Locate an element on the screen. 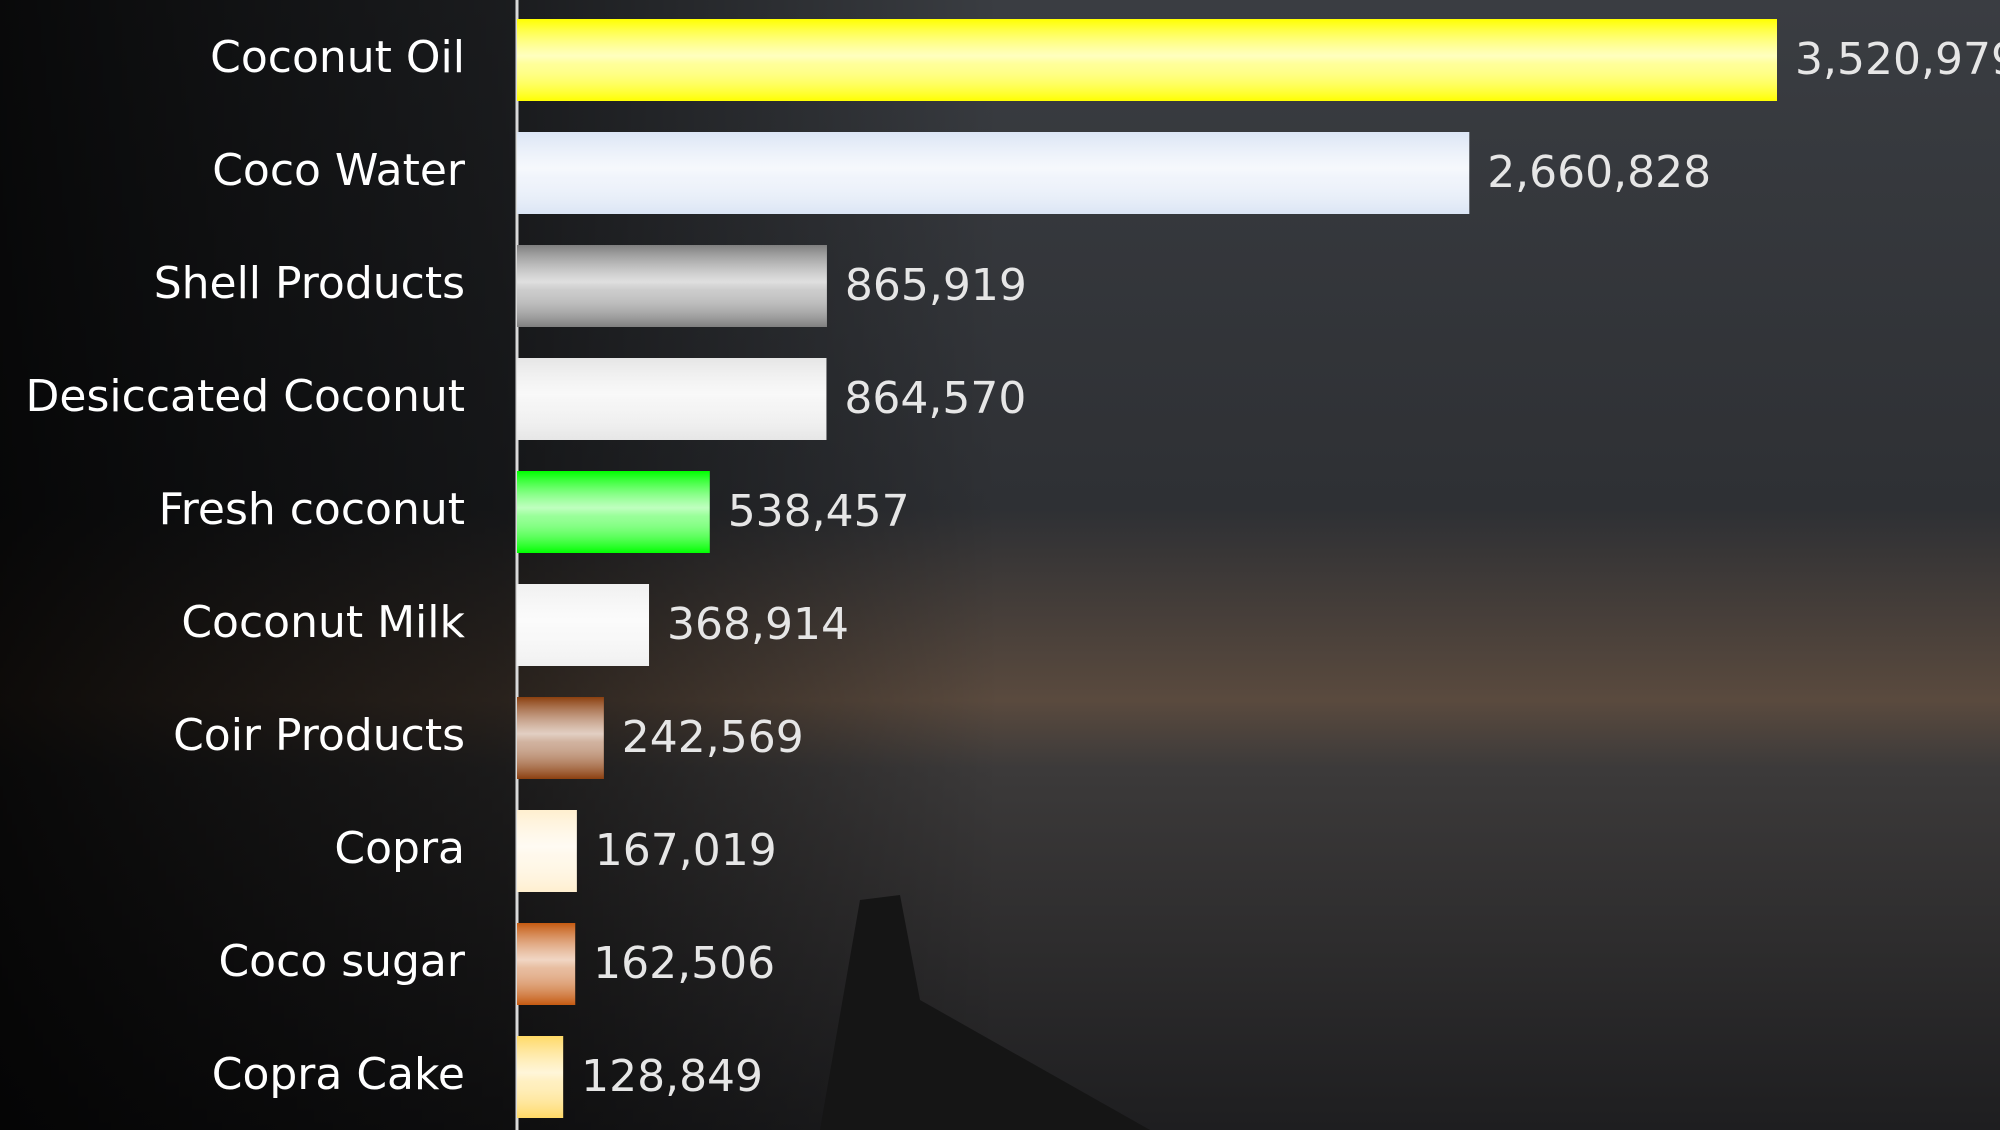 The height and width of the screenshot is (1130, 2000). category-label: Coconut Oil is located at coordinates (337, 57).